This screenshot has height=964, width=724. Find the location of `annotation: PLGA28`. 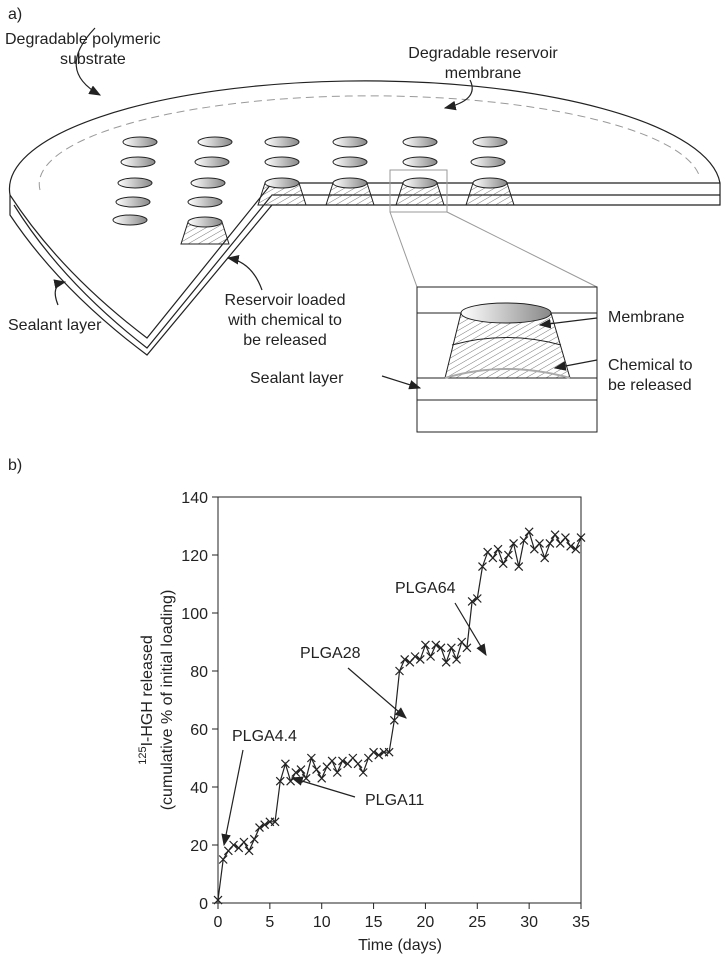

annotation: PLGA28 is located at coordinates (330, 653).